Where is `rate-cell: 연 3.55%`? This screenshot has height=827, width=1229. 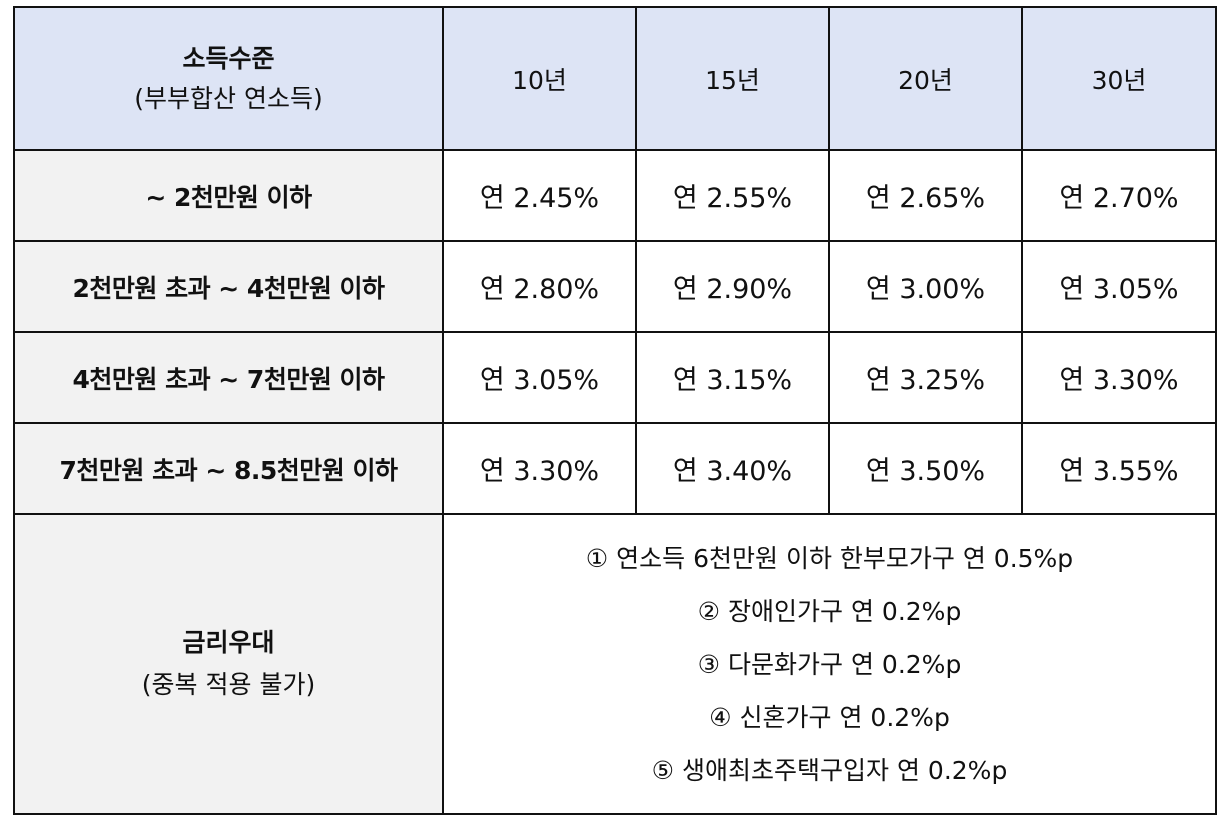
rate-cell: 연 3.55% is located at coordinates (1119, 468).